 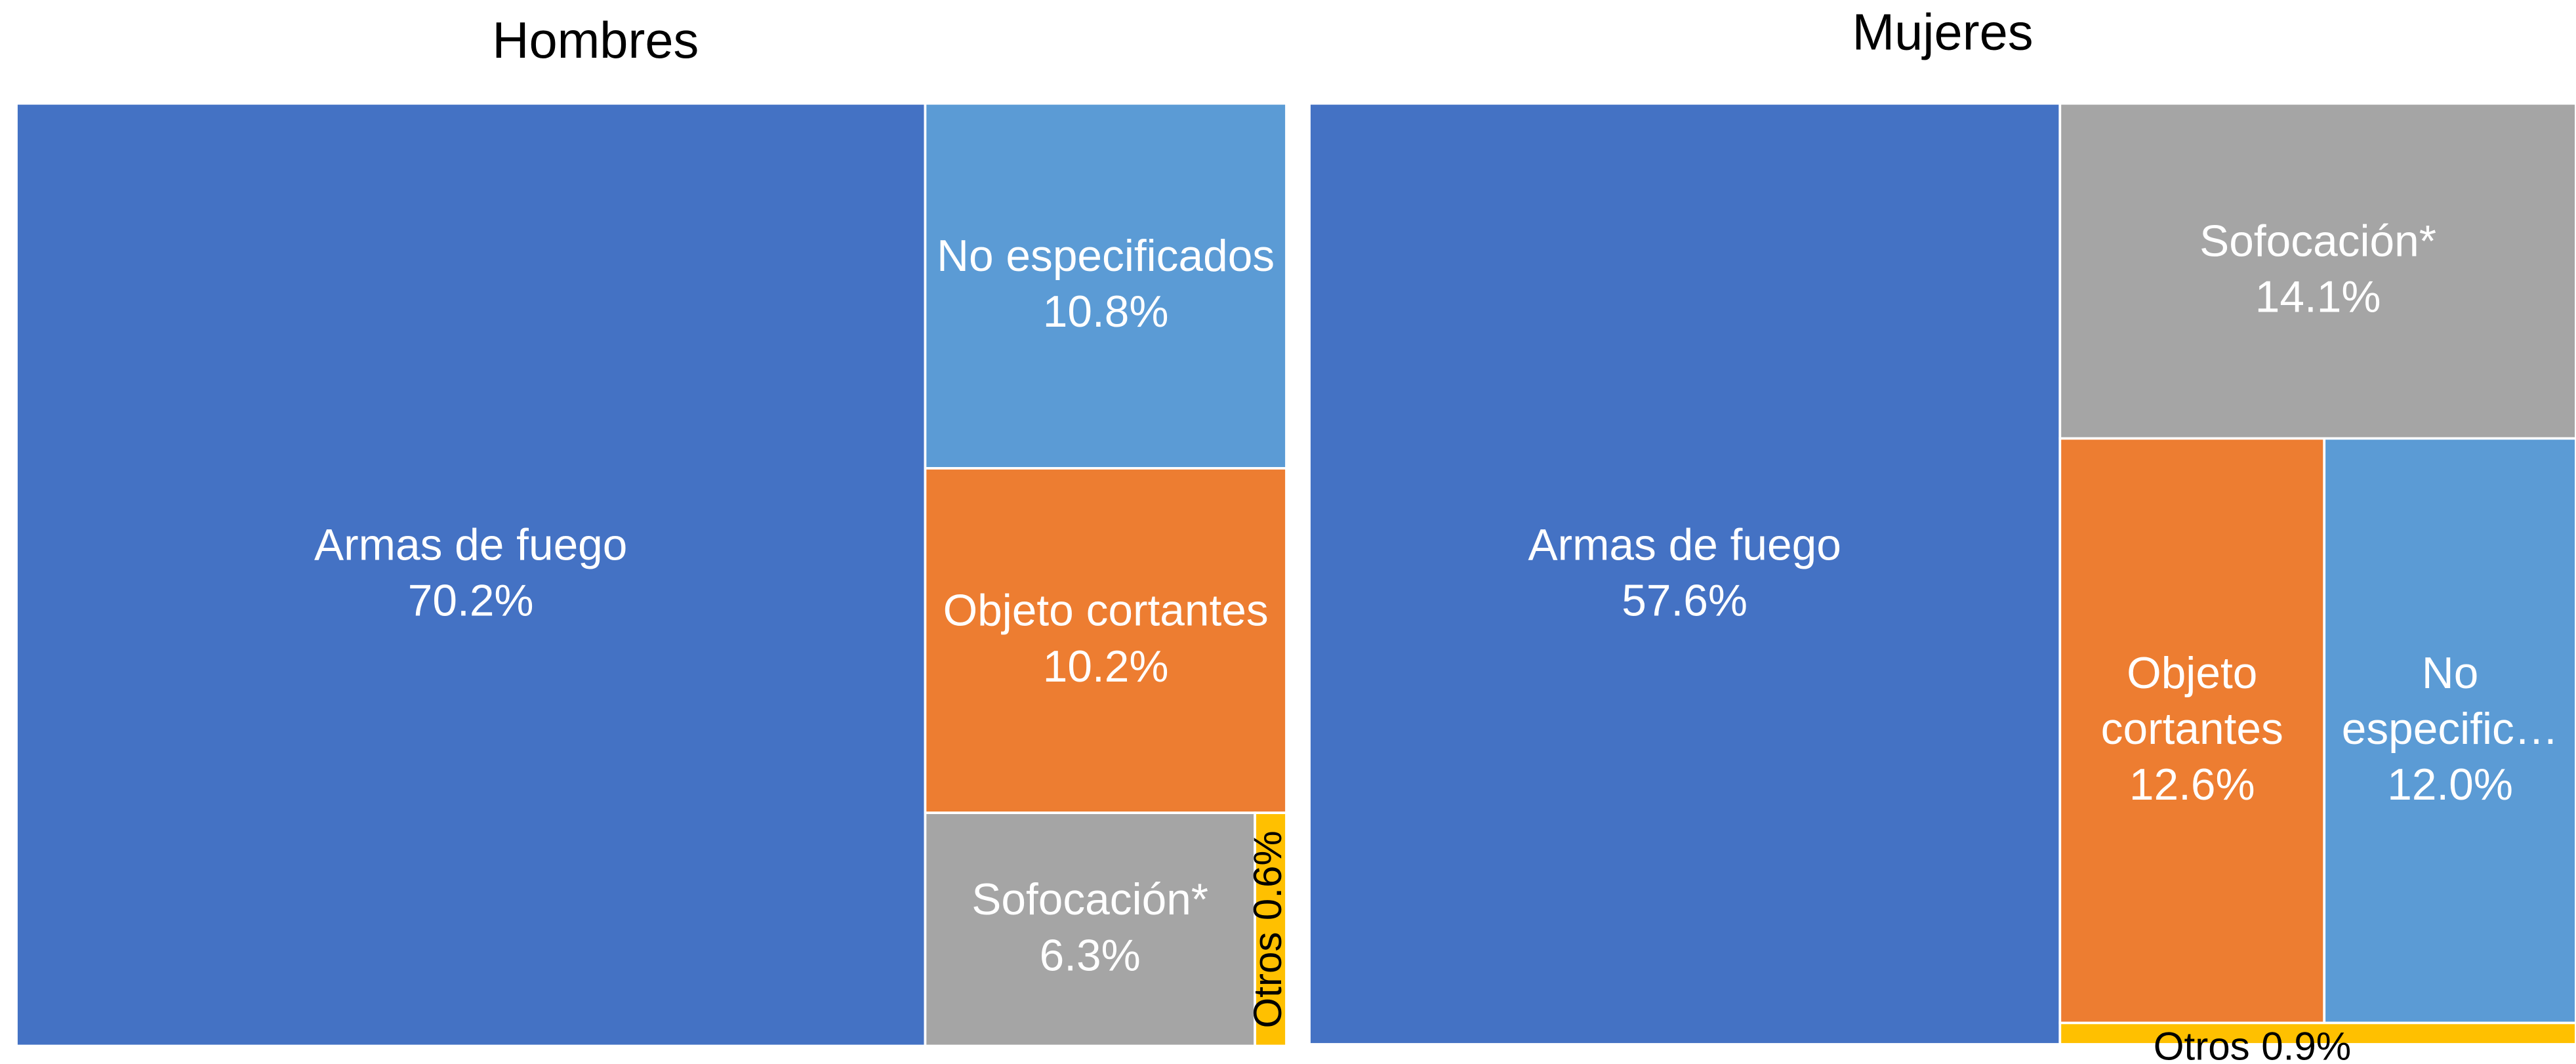 I want to click on chart-title: Mujeres, so click(x=1942, y=33).